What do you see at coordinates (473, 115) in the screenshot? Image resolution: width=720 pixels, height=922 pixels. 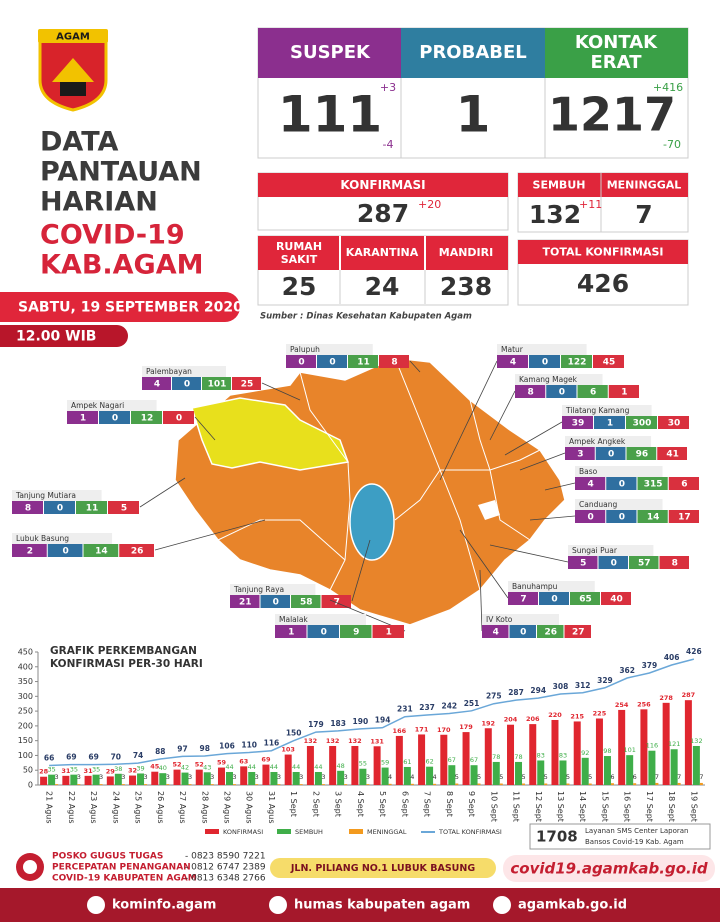 I see `stat-value: 1` at bounding box center [473, 115].